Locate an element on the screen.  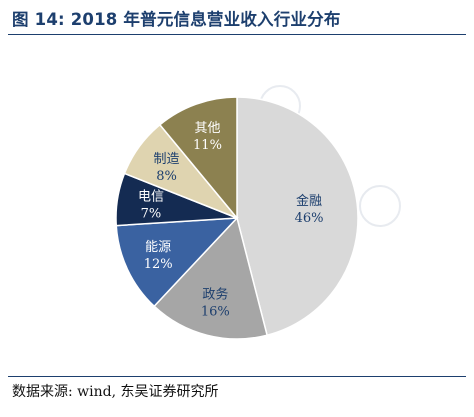
slice-label-3: 电信 is located at coordinates (151, 196).